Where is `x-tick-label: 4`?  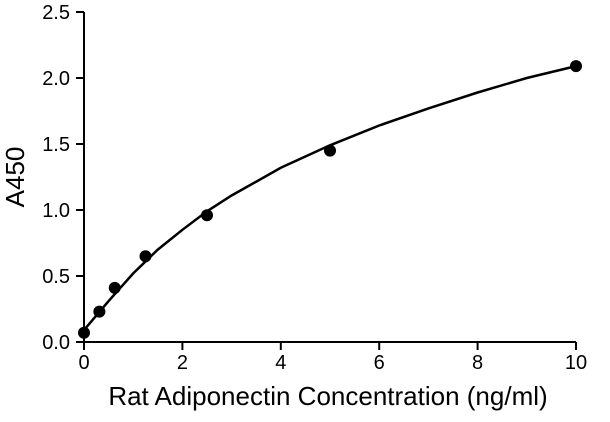
x-tick-label: 4 is located at coordinates (280, 363).